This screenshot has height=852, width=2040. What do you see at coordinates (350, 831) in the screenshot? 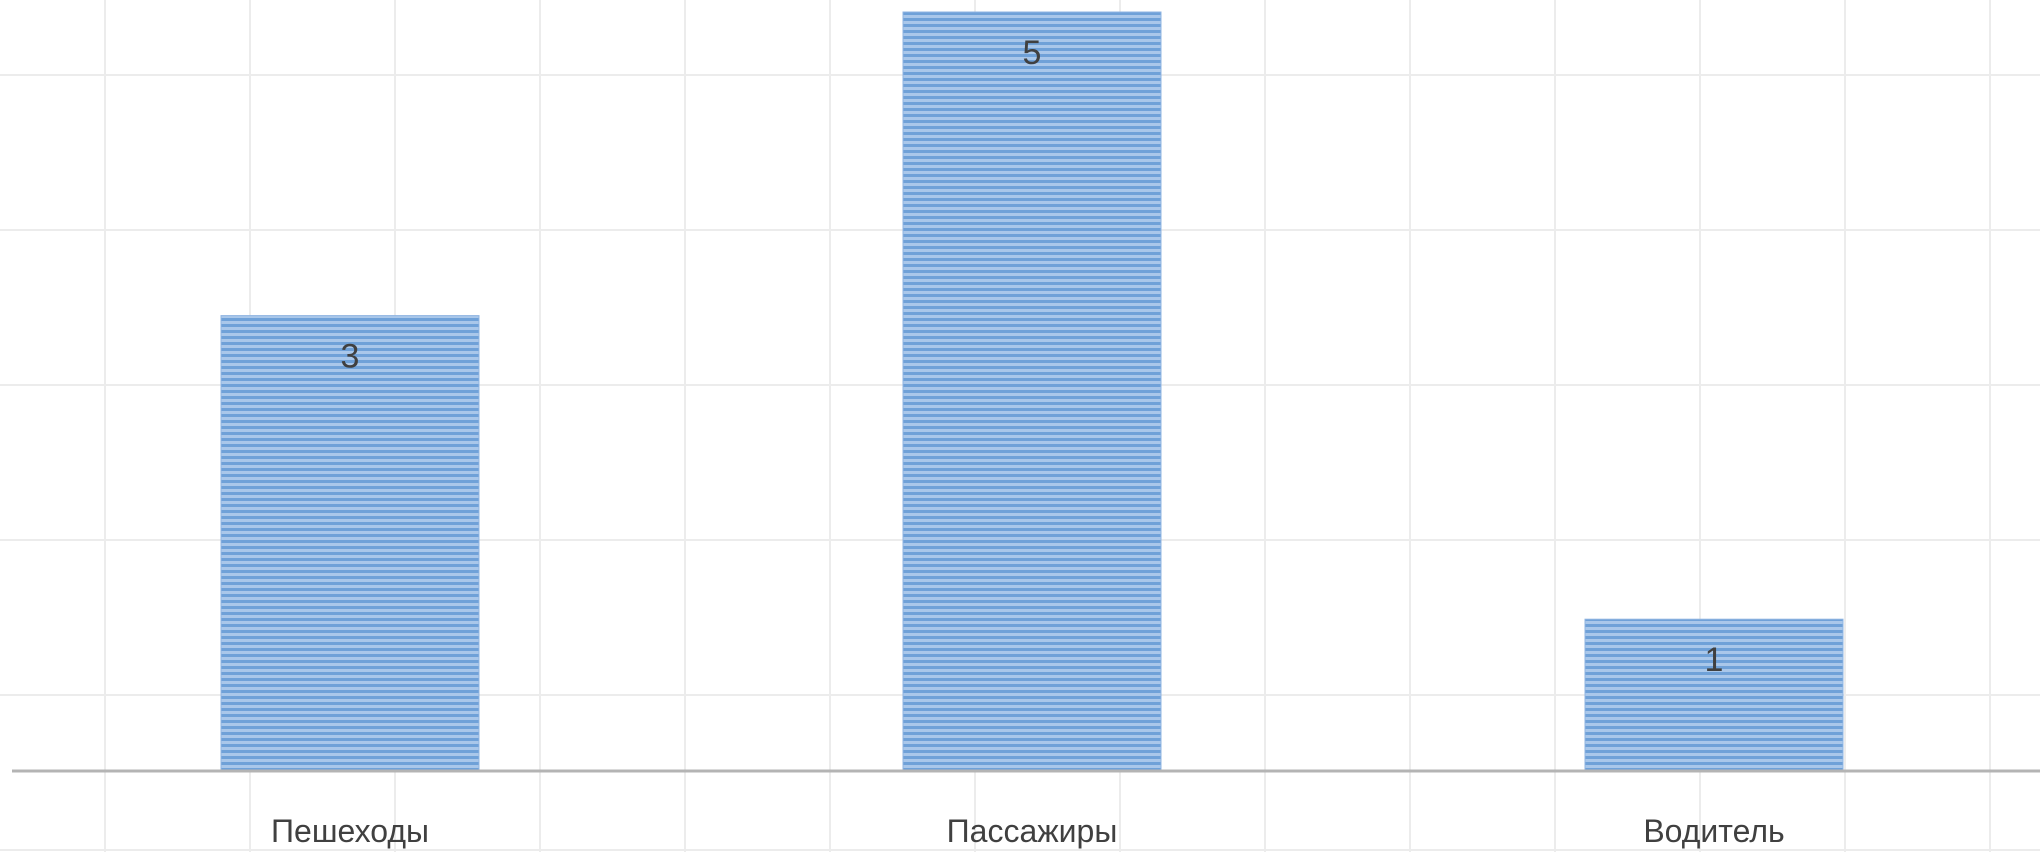
I see `category-label: Пешеходы` at bounding box center [350, 831].